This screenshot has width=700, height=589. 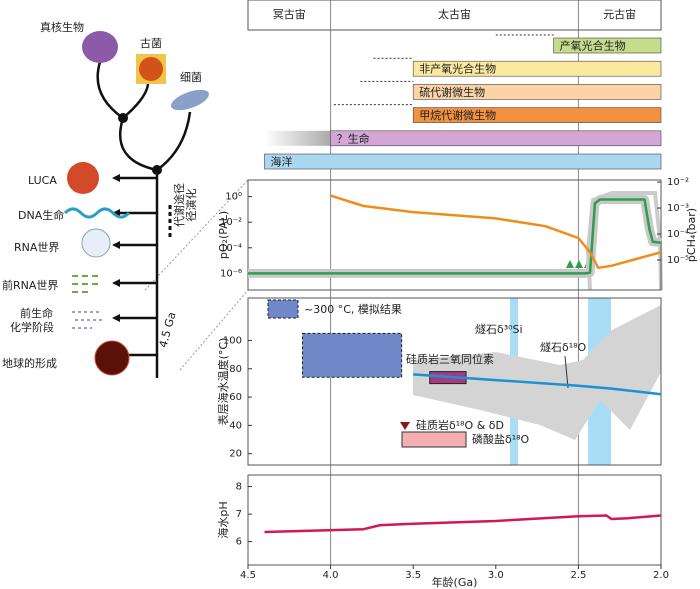 I want to click on y-tick-label: 10⁻⁵, so click(x=678, y=260).